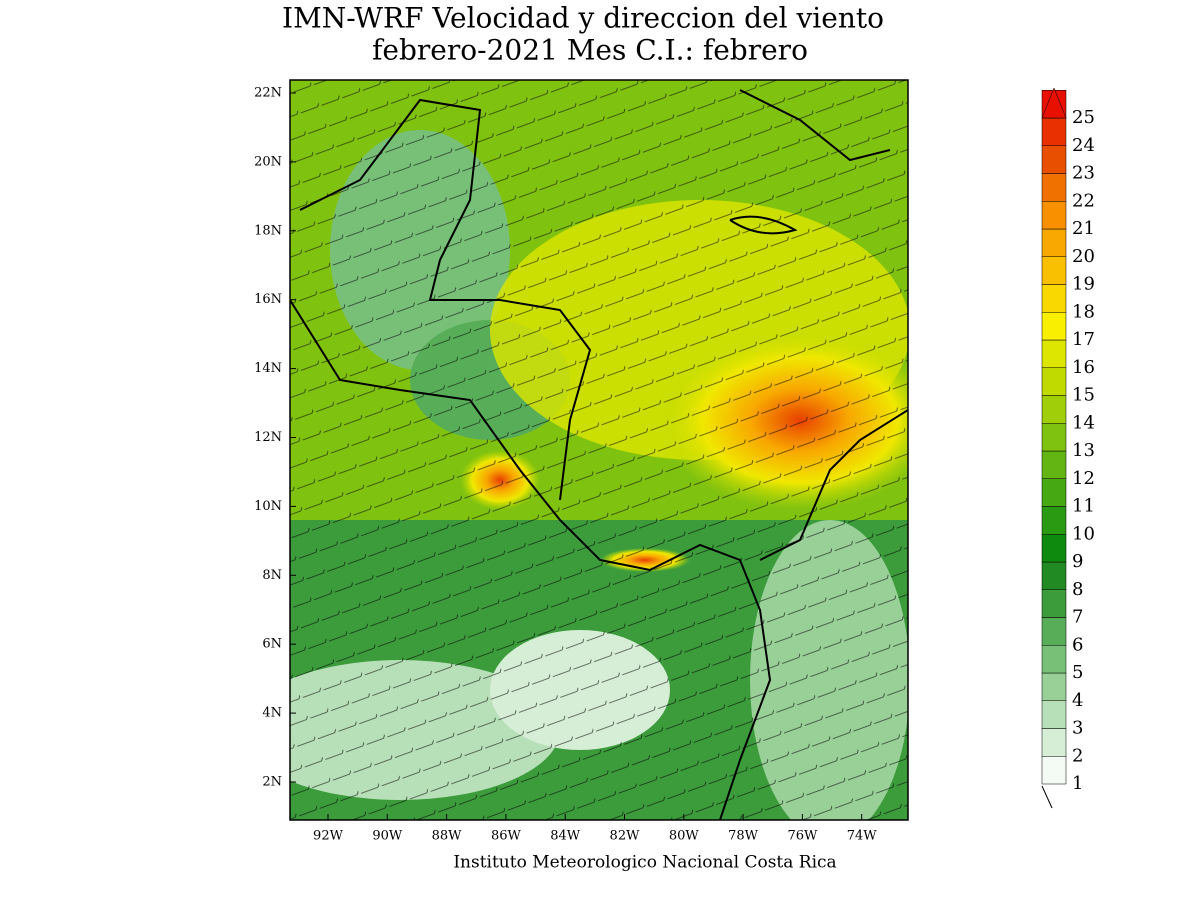  I want to click on lat-label: 14N, so click(268, 368).